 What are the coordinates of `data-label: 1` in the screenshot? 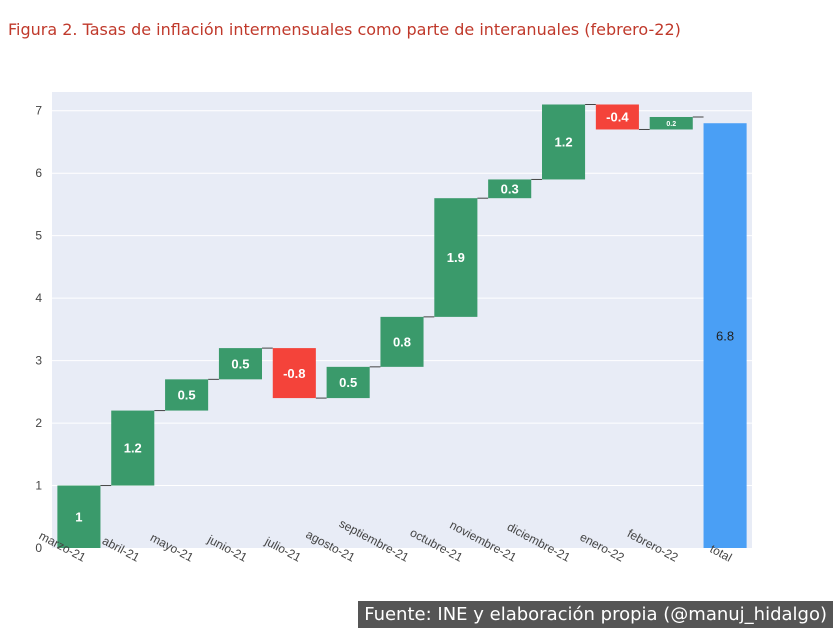 It's located at (78, 516).